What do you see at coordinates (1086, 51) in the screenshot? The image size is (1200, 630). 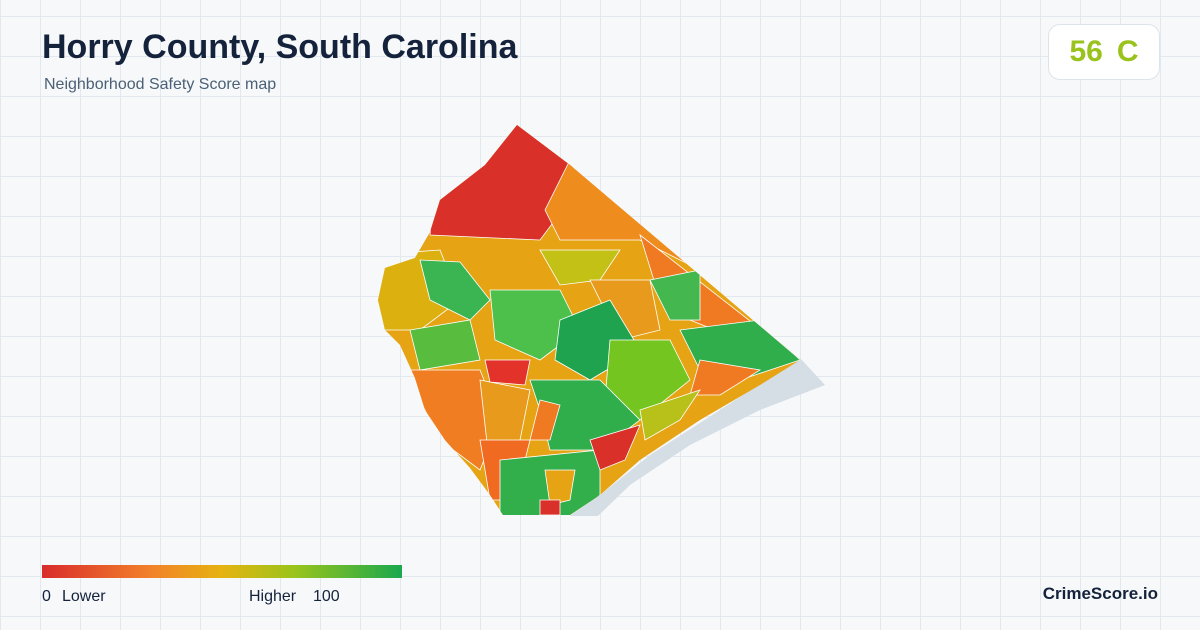 I see `score-value: 56` at bounding box center [1086, 51].